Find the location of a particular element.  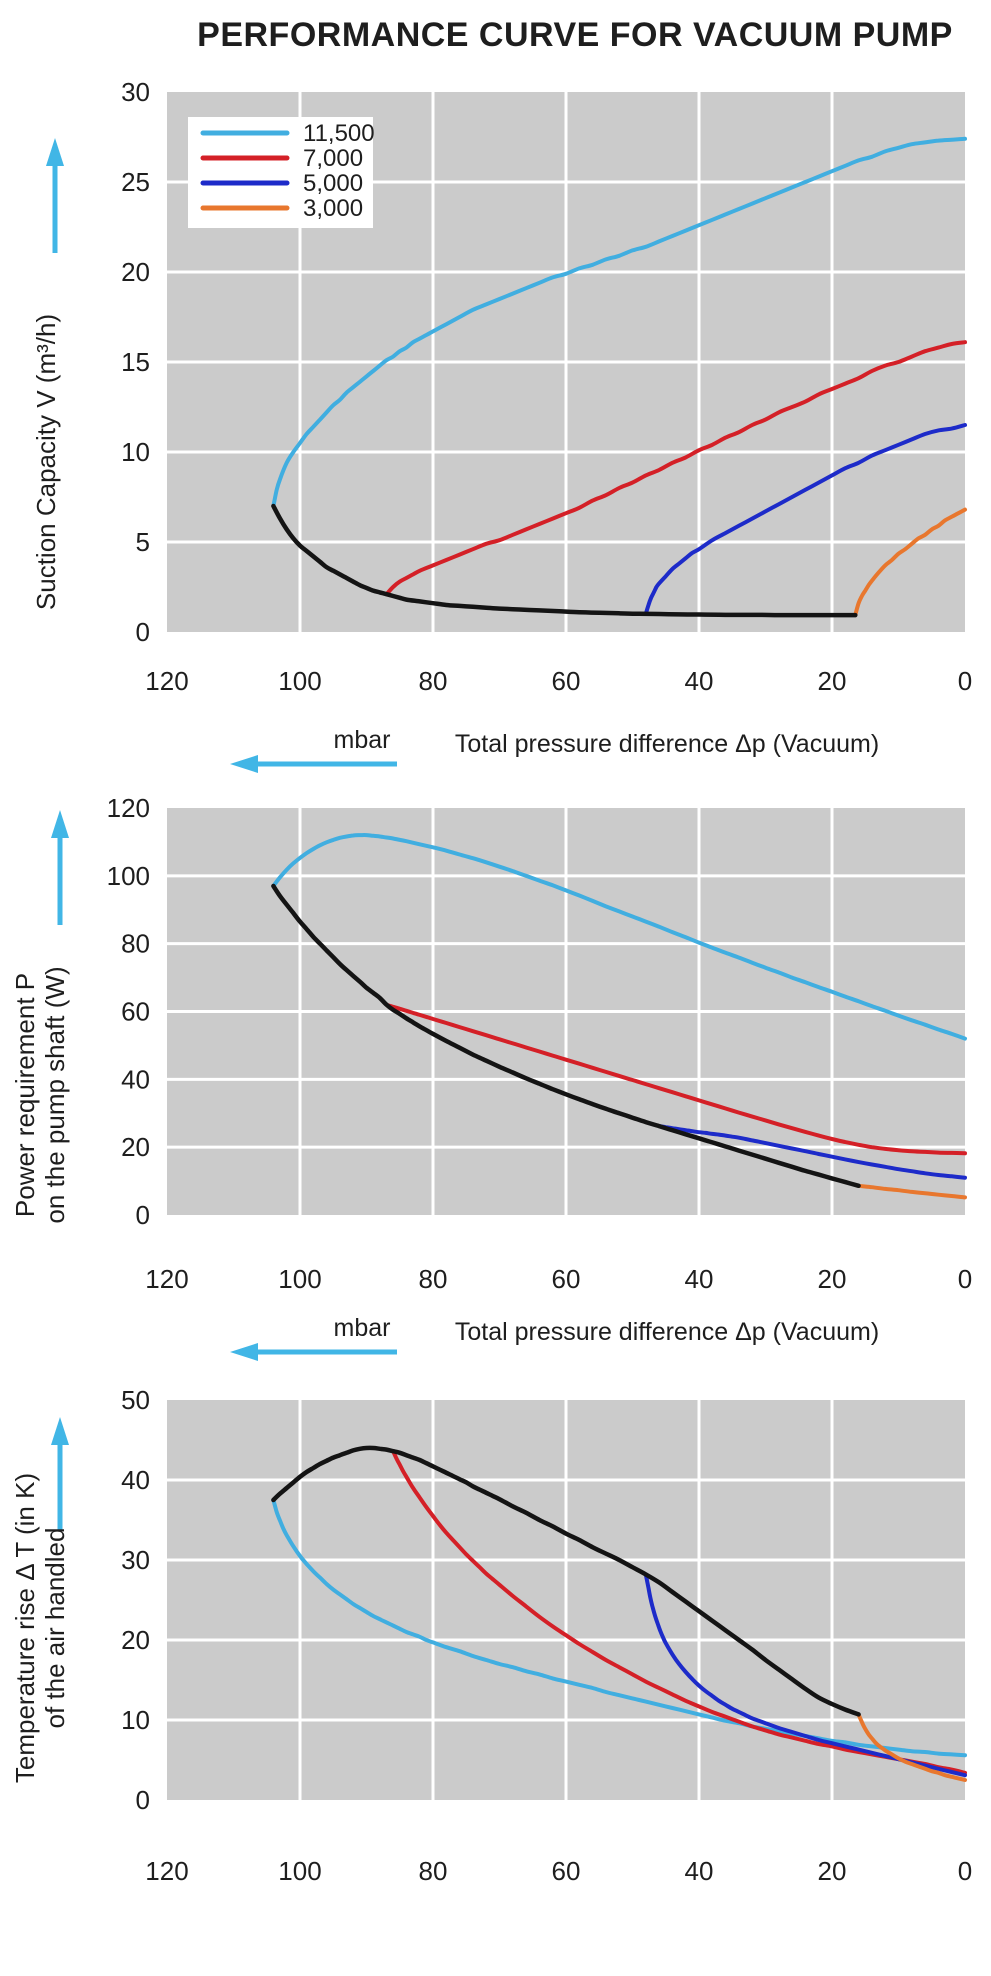

legend: 11,500 7,000 5,000 3,000 is located at coordinates (281, 172).